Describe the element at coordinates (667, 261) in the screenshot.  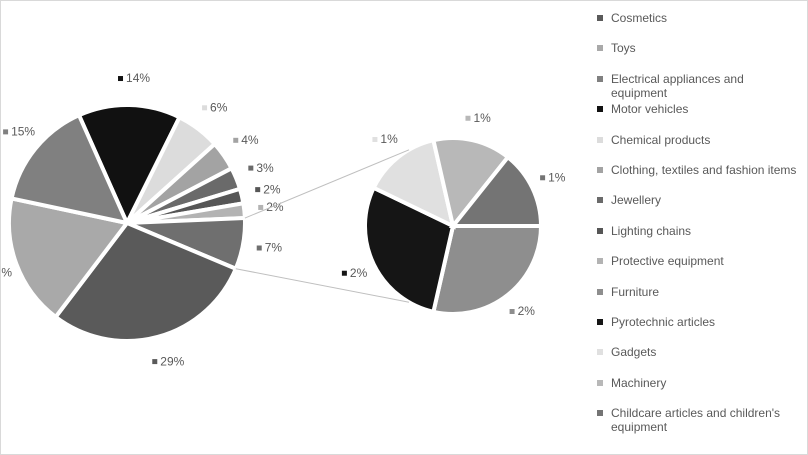
I see `legend-label: Protective equipment` at that location.